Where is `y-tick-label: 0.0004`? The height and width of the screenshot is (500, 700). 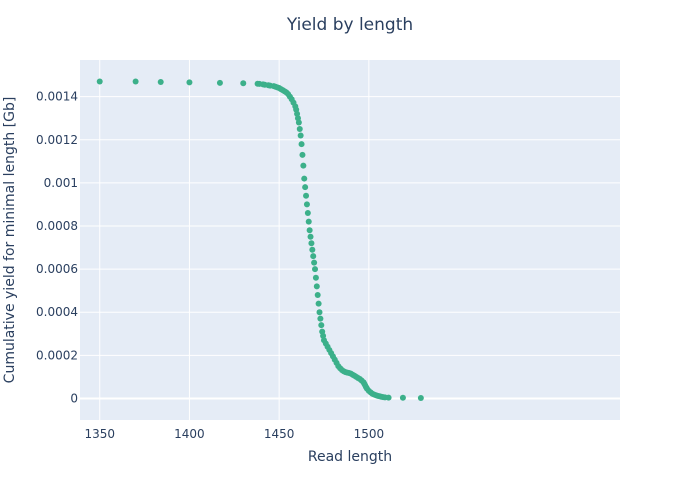
y-tick-label: 0.0004 is located at coordinates (57, 312).